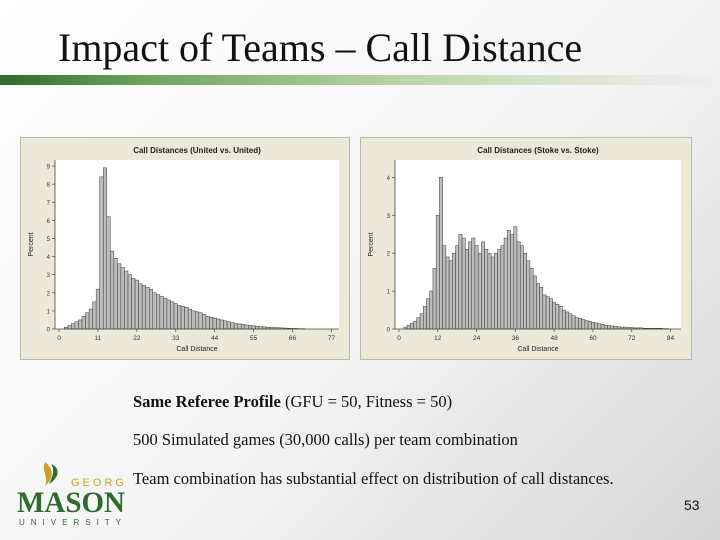  What do you see at coordinates (49, 168) in the screenshot?
I see `y-tick-label: 9` at bounding box center [49, 168].